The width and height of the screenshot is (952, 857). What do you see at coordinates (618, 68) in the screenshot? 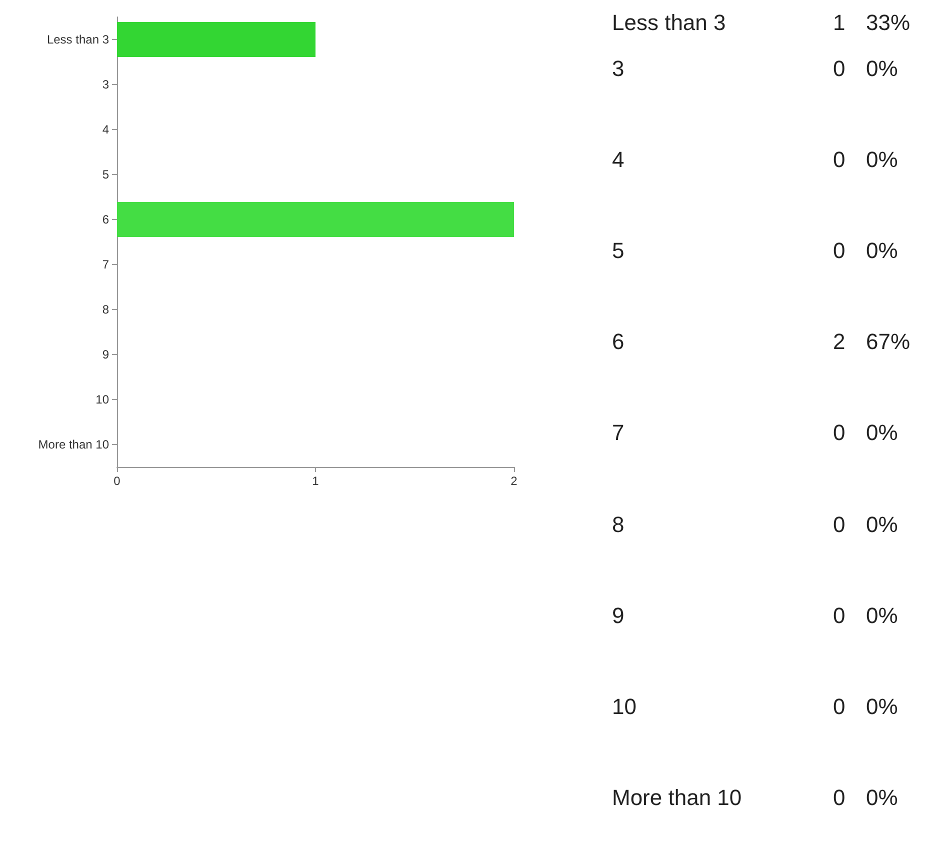
I see `category-label: 3` at bounding box center [618, 68].